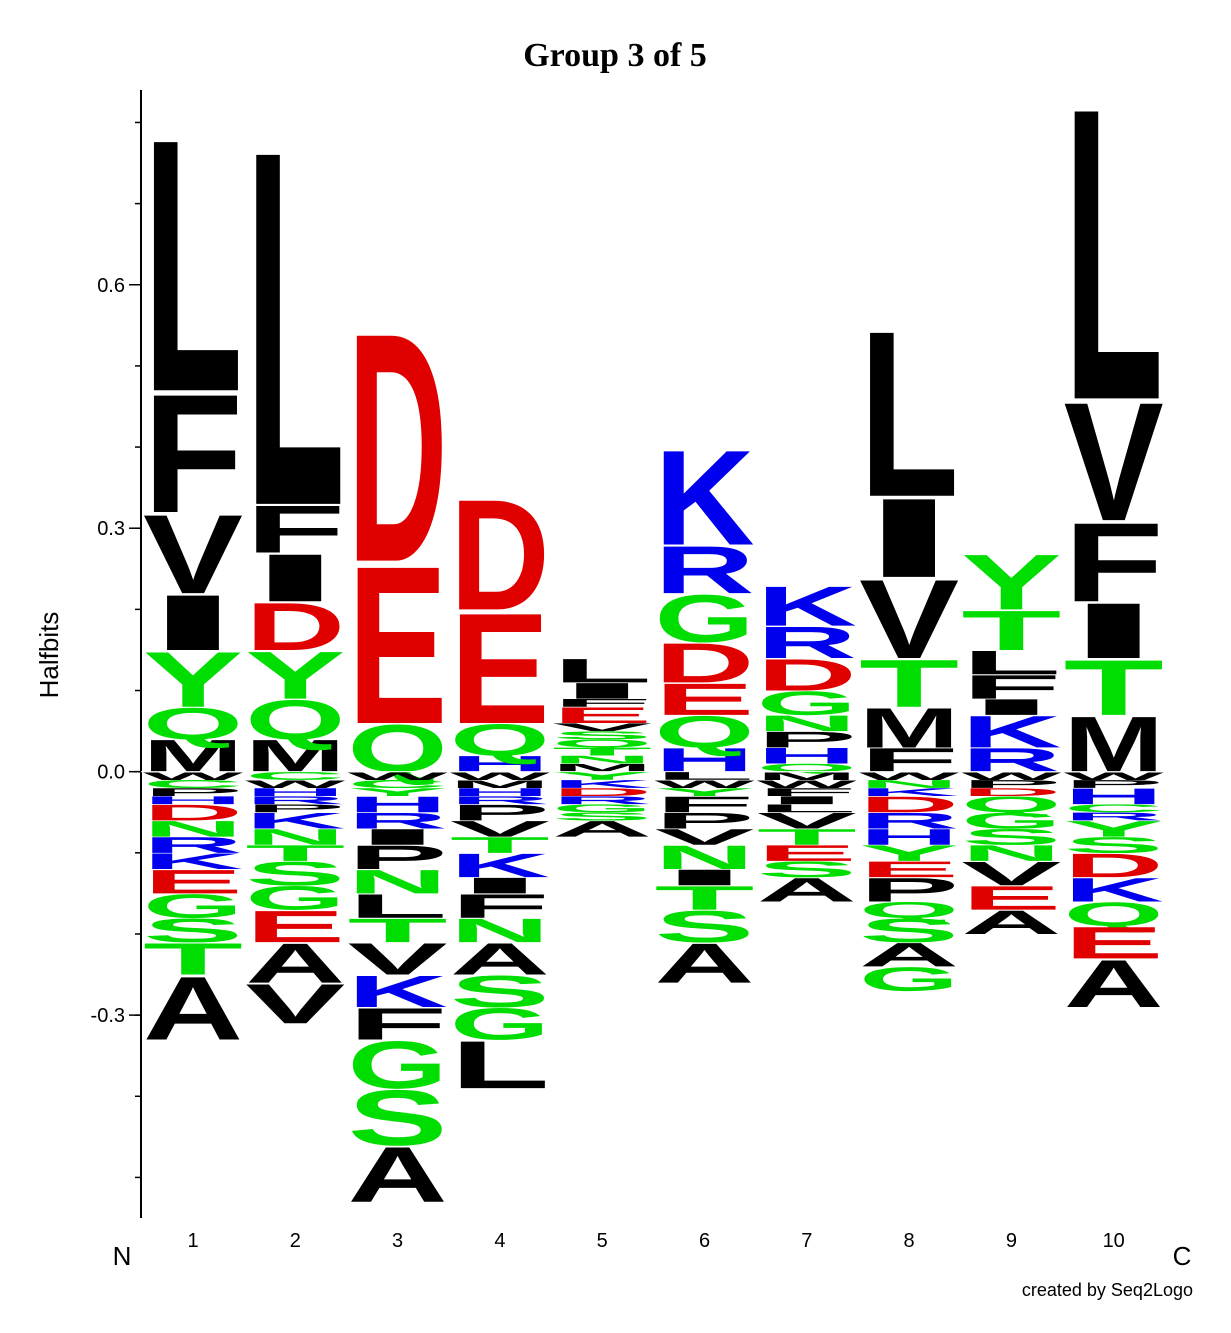 The image size is (1231, 1333). Describe the element at coordinates (295, 1241) in the screenshot. I see `x-tick-label: 2` at that location.